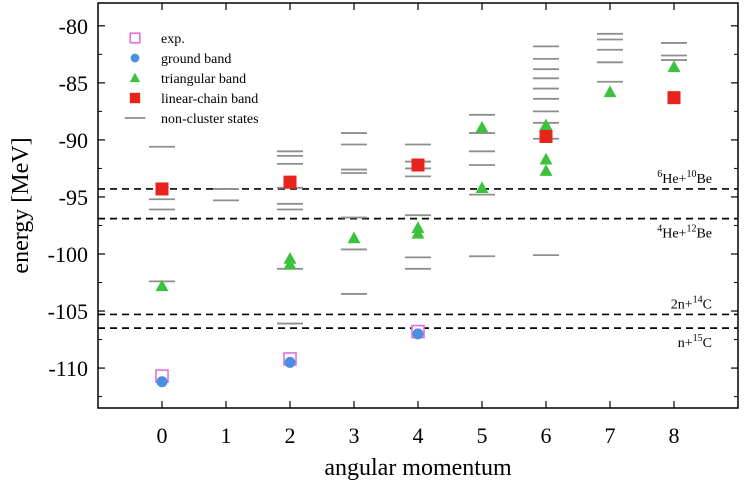 This screenshot has width=747, height=486. I want to click on y-tick-label: -85, so click(73, 83).